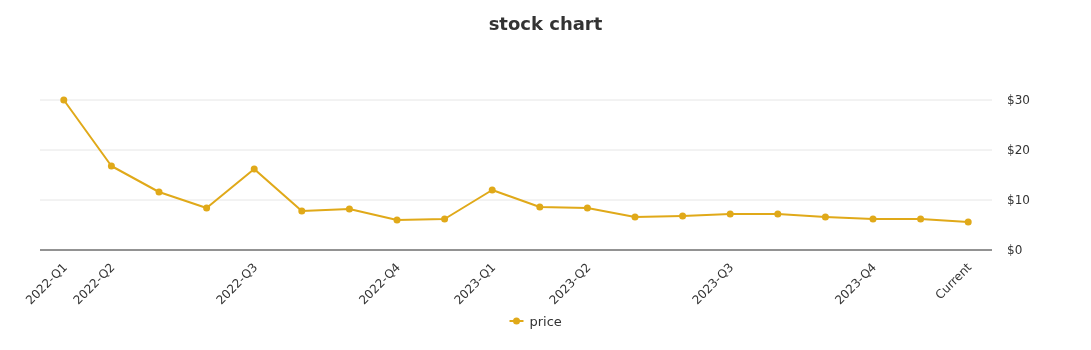  What do you see at coordinates (545, 321) in the screenshot?
I see `legend-label: price` at bounding box center [545, 321].